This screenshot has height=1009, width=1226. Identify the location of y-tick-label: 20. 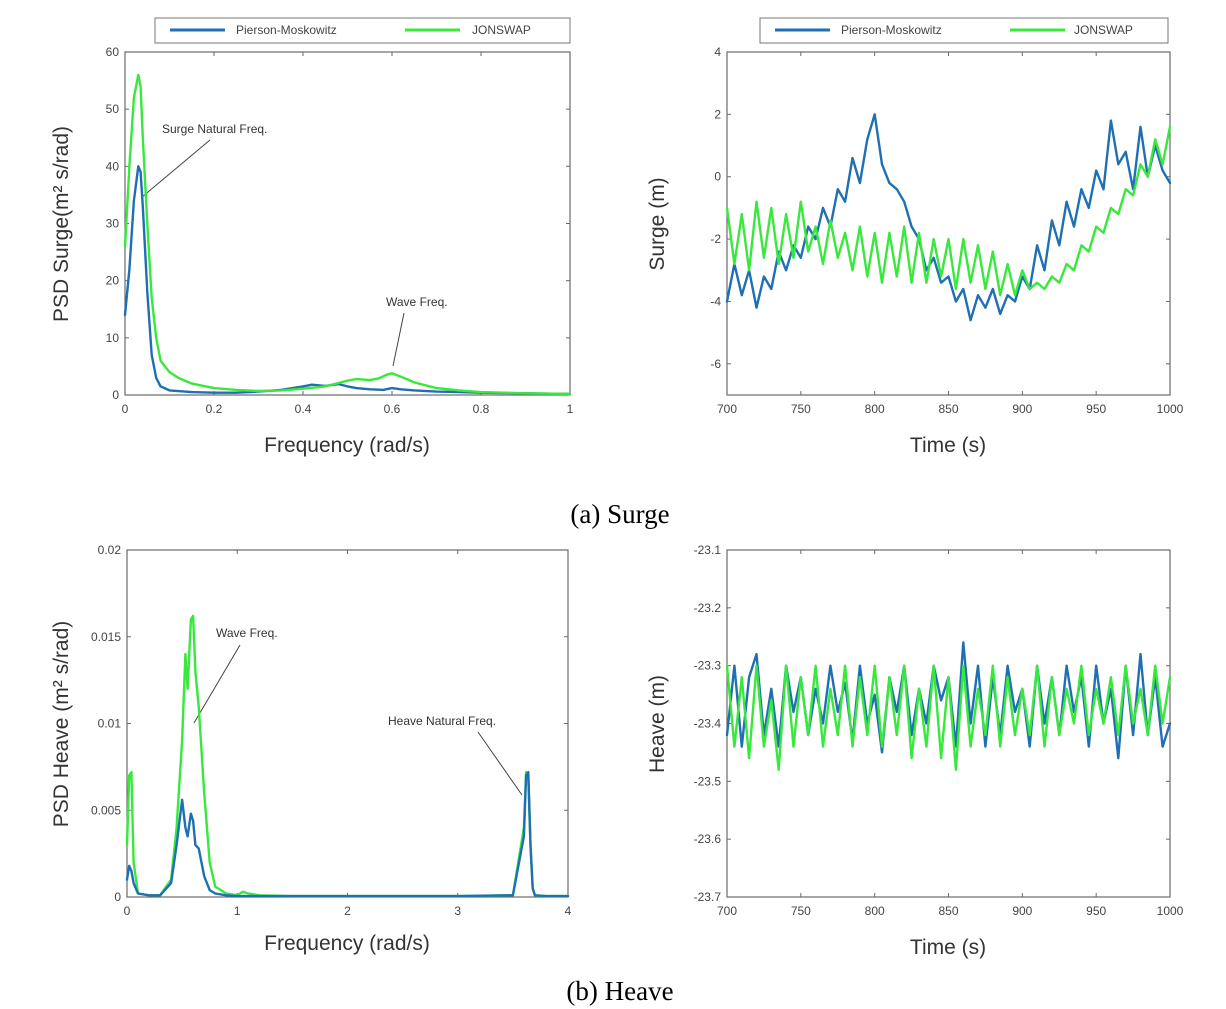
(113, 281).